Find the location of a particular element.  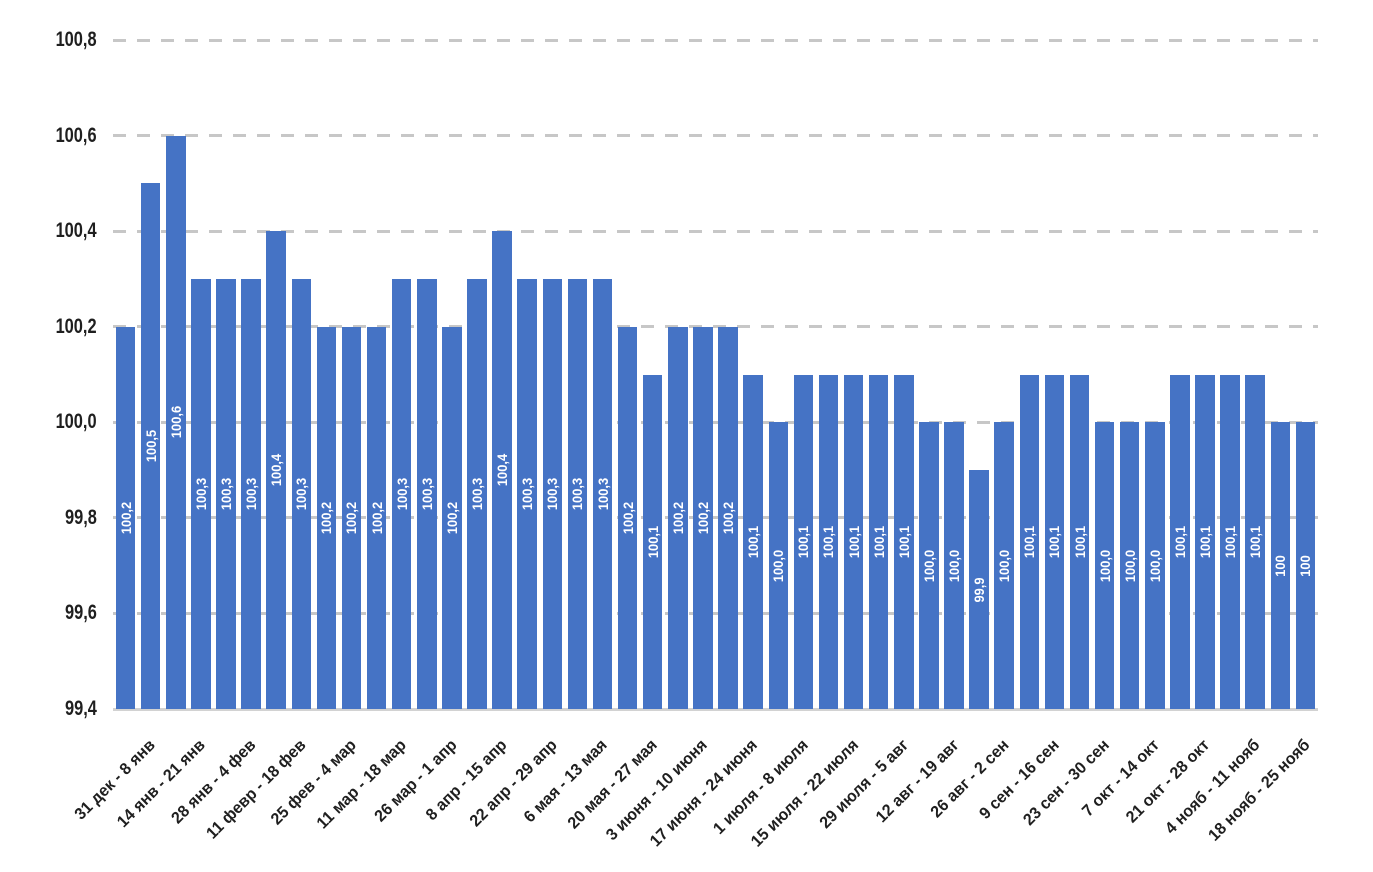

x-axis-baseline is located at coordinates (715, 709).